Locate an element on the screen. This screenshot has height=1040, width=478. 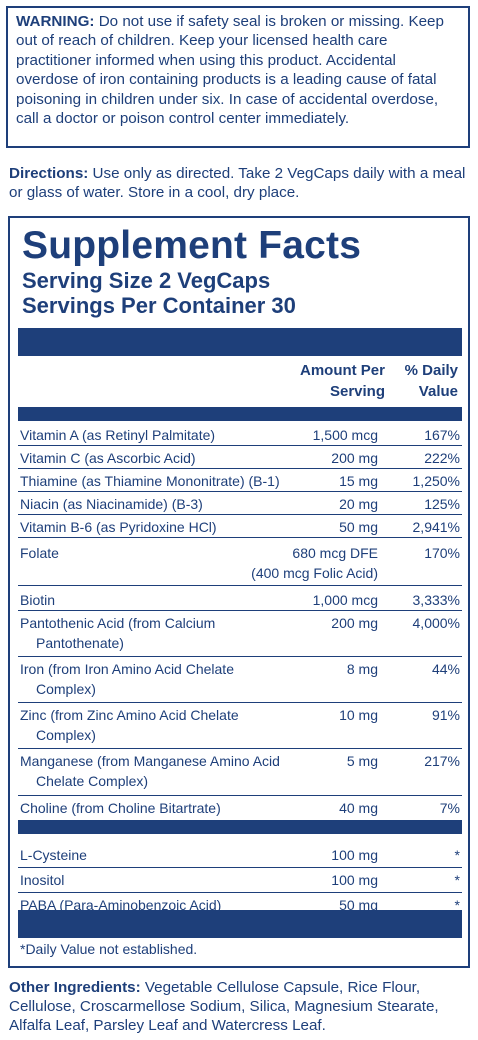
nutrient-name: Niacin (as Niacinamide) (B-3) is located at coordinates (111, 504).